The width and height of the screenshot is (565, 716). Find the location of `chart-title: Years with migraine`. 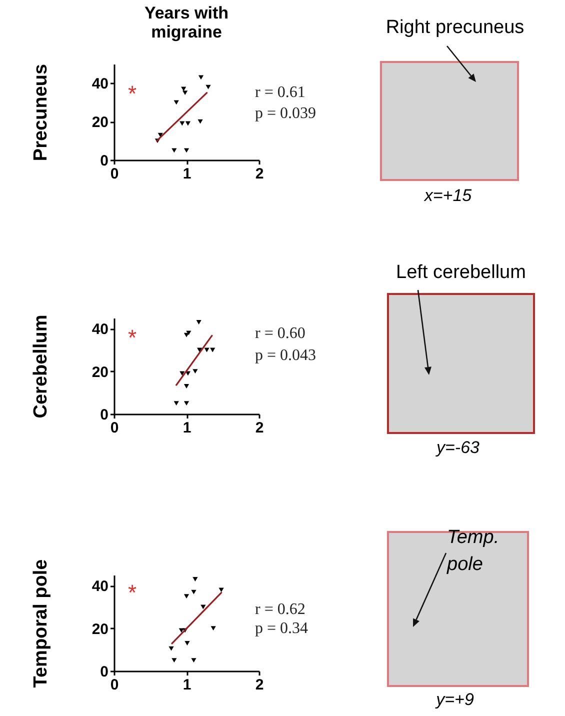

chart-title: Years with migraine is located at coordinates (186, 22).